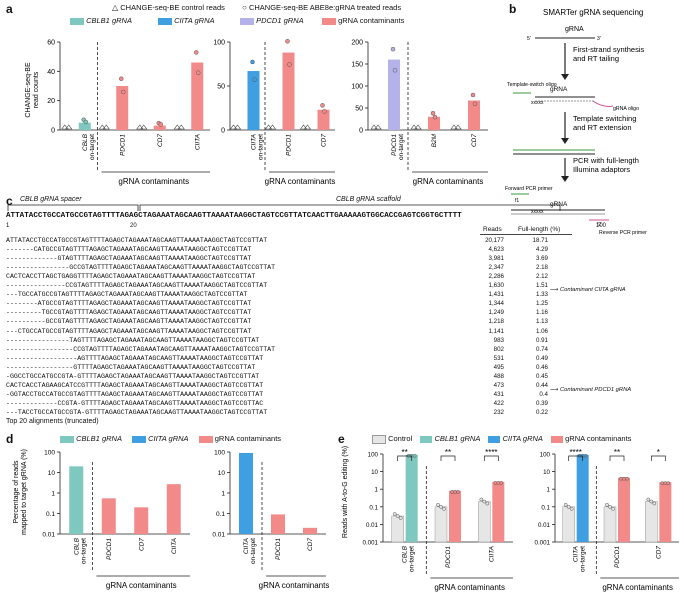 The height and width of the screenshot is (604, 685). I want to click on full-length-pct: 1.06, so click(541, 331).